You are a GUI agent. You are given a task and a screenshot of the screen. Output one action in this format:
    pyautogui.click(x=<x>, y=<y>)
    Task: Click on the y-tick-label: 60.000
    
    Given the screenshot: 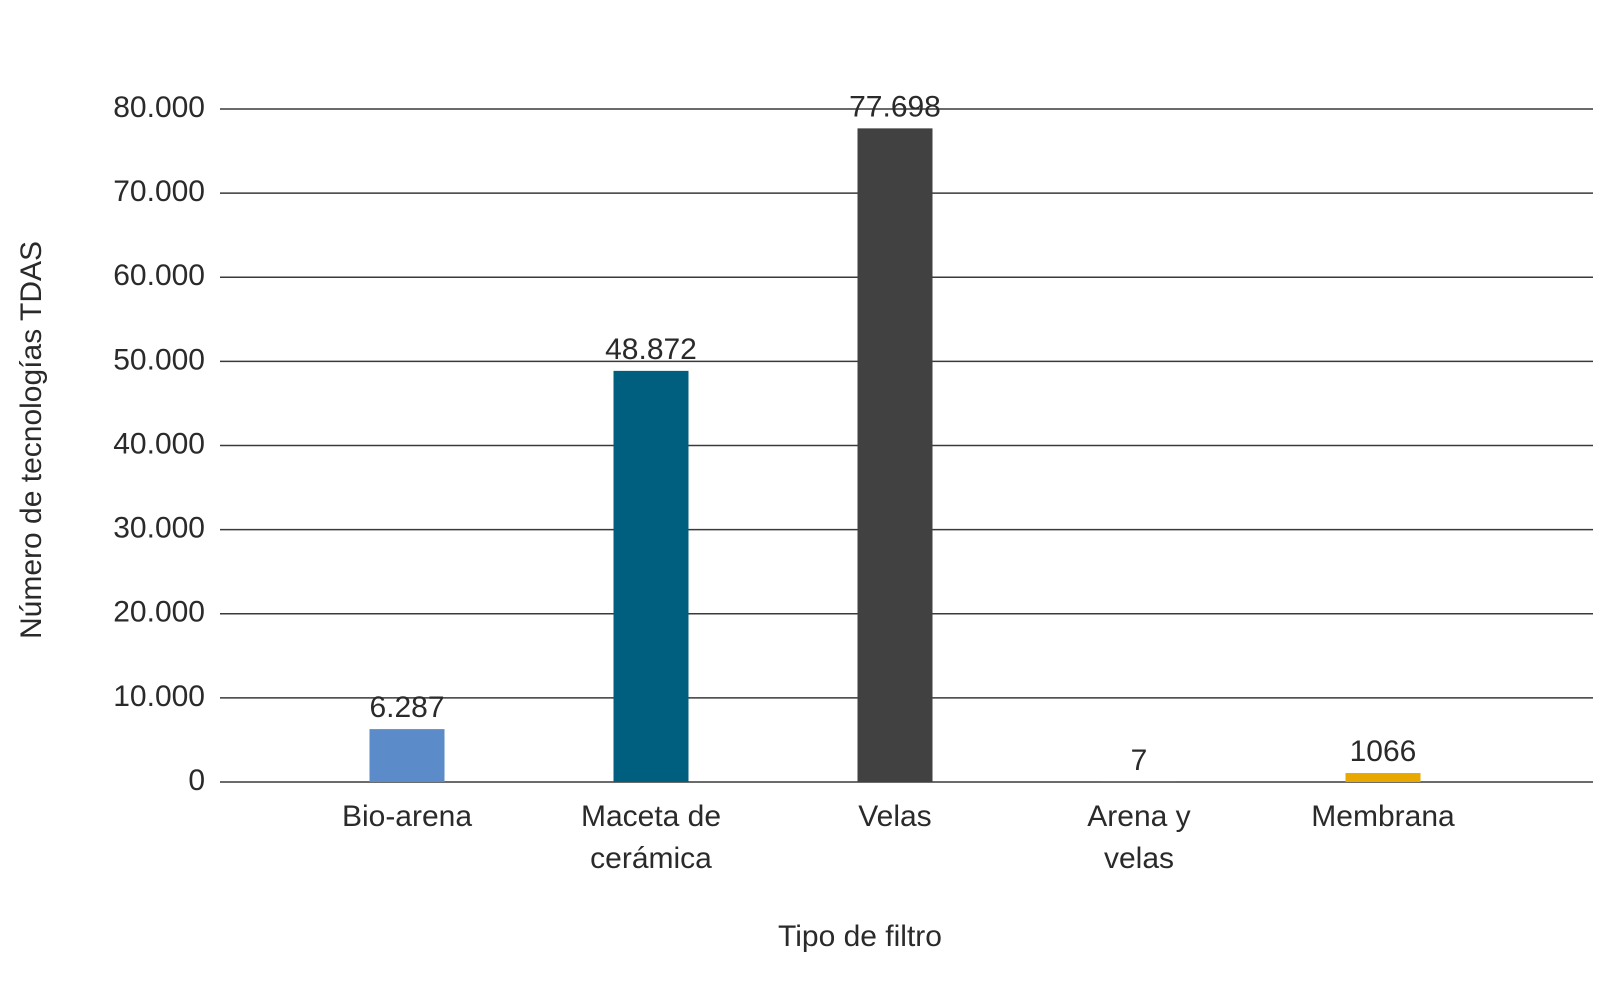 What is the action you would take?
    pyautogui.click(x=159, y=275)
    